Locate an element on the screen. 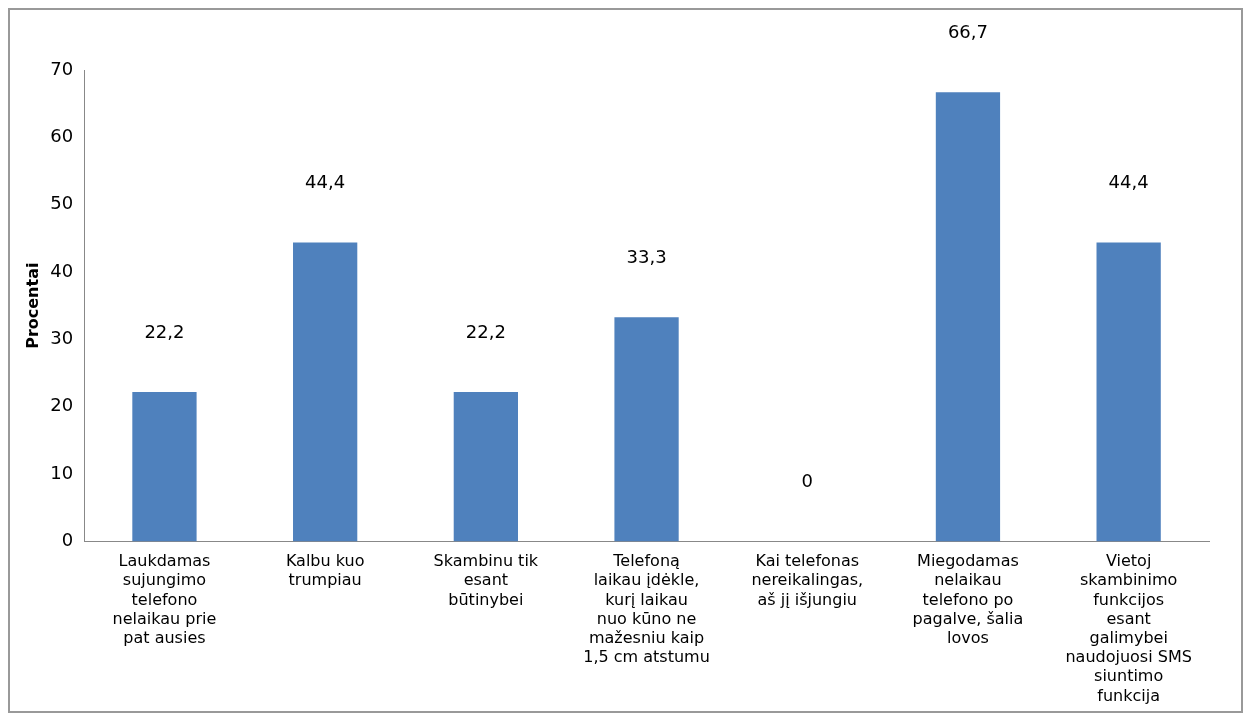 This screenshot has width=1257, height=727. y-tick-label: 70 is located at coordinates (62, 68).